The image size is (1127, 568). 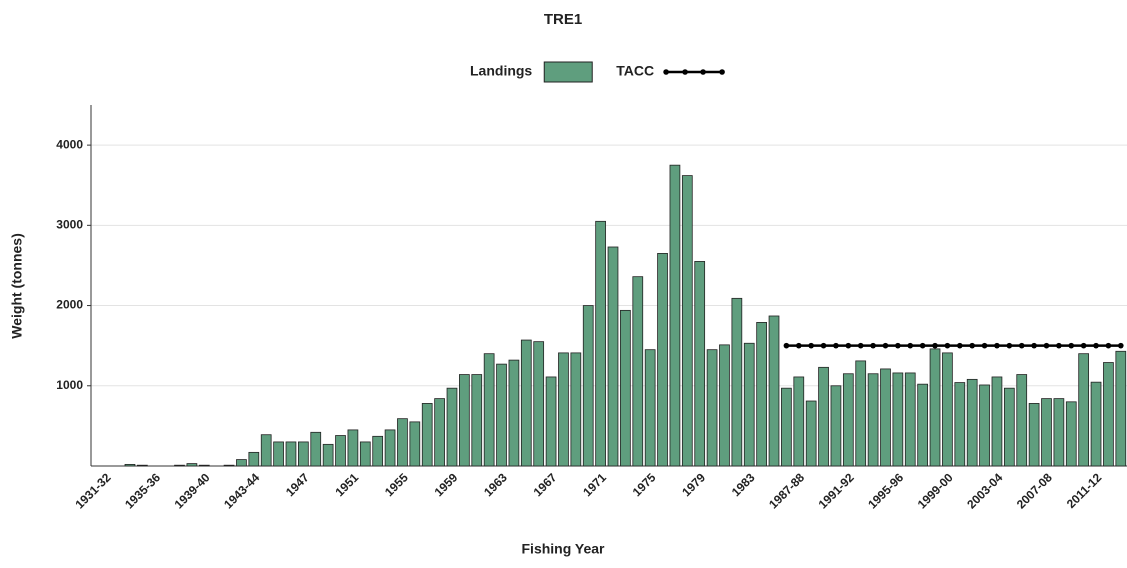 I want to click on y-axis-title: Weight (tonnes), so click(x=17, y=286).